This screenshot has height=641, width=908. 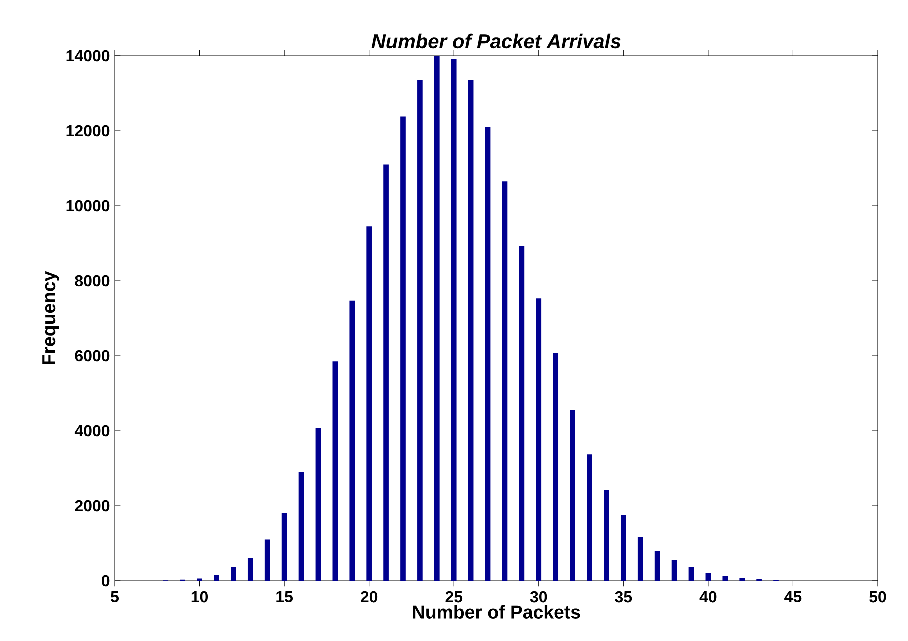 What do you see at coordinates (369, 597) in the screenshot?
I see `x-tick-label: 20` at bounding box center [369, 597].